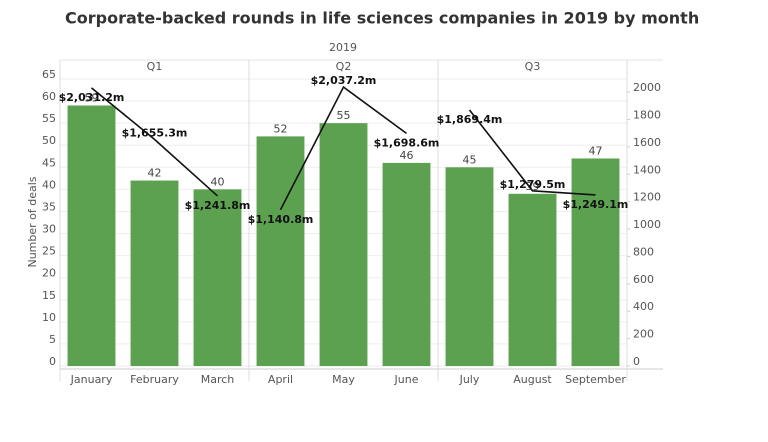  I want to click on line-value-label: $2,037.2m, so click(344, 80).